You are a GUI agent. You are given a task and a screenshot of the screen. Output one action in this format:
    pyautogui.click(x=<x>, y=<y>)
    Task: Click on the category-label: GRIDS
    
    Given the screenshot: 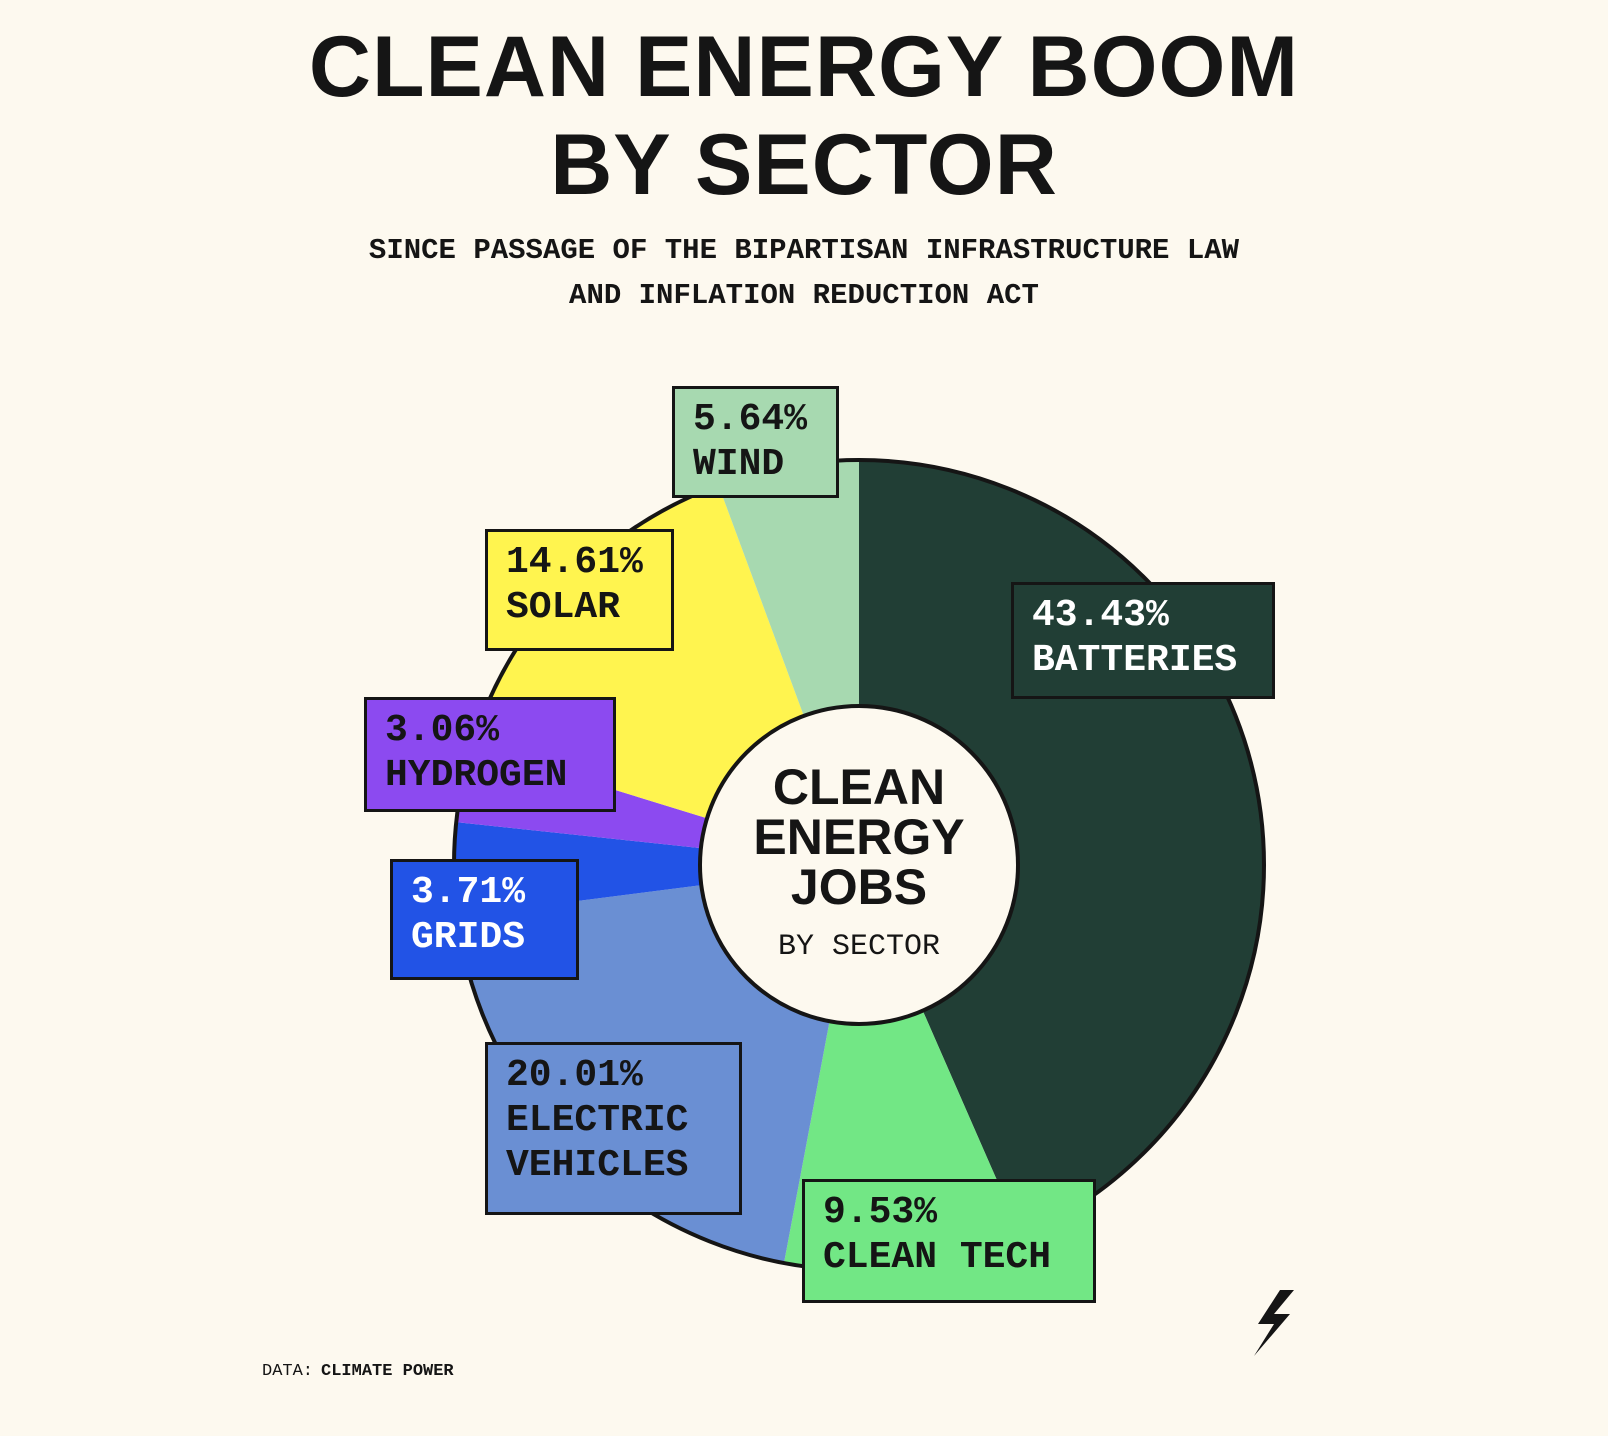 What is the action you would take?
    pyautogui.click(x=468, y=937)
    